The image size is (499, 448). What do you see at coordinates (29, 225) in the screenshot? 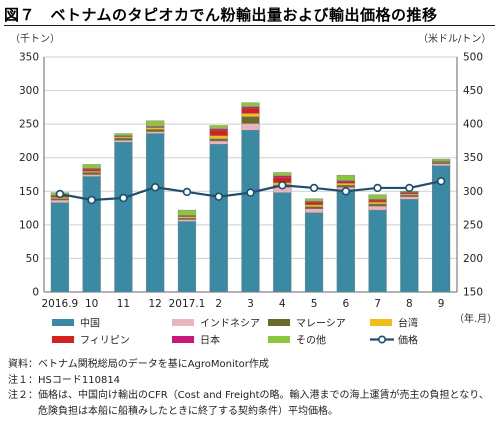
I see `y-left-tick-label: 100` at bounding box center [29, 225].